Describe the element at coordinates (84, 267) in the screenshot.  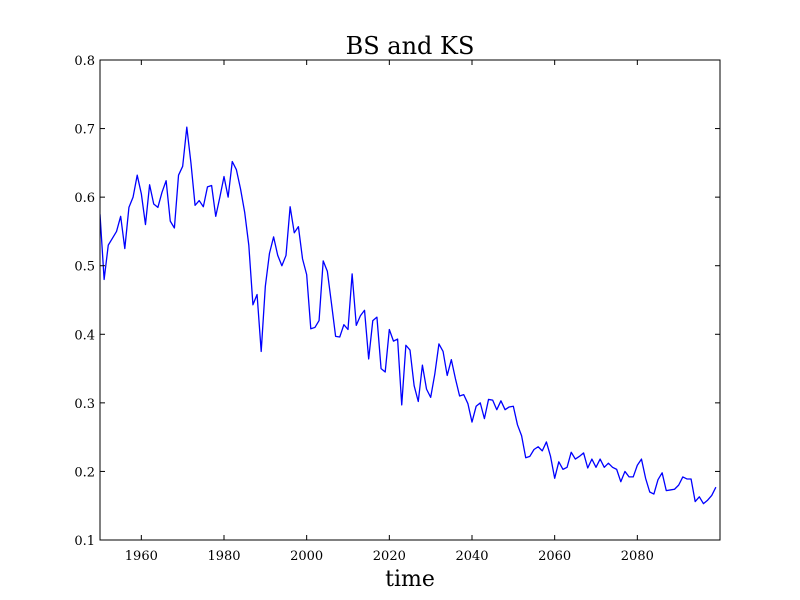
I see `y-tick-label: 0.5` at that location.